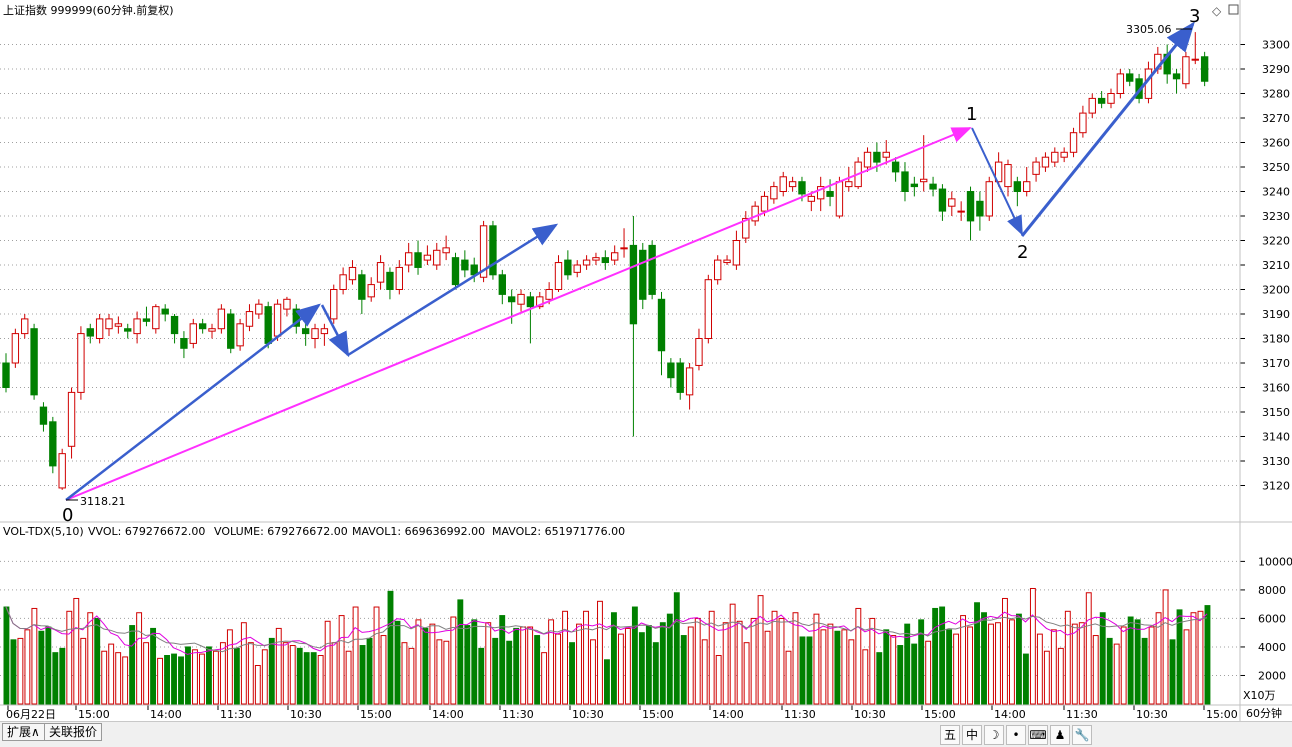 The image size is (1292, 747). I want to click on user-icon: ♟, so click(1060, 735).